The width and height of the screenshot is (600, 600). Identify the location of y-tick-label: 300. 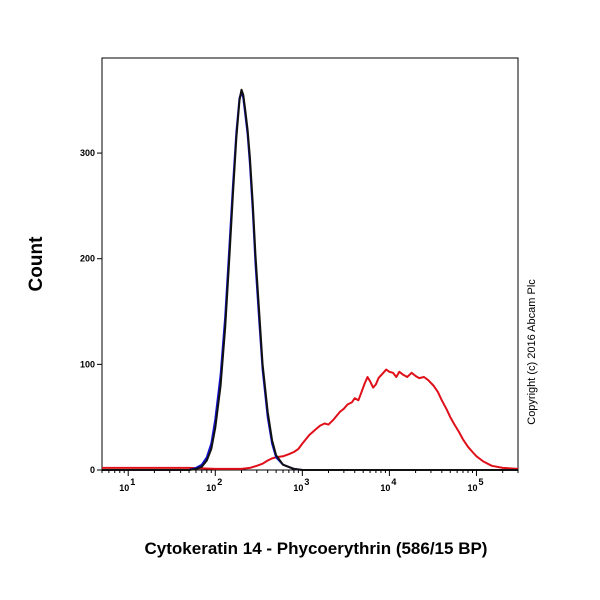
(87, 153).